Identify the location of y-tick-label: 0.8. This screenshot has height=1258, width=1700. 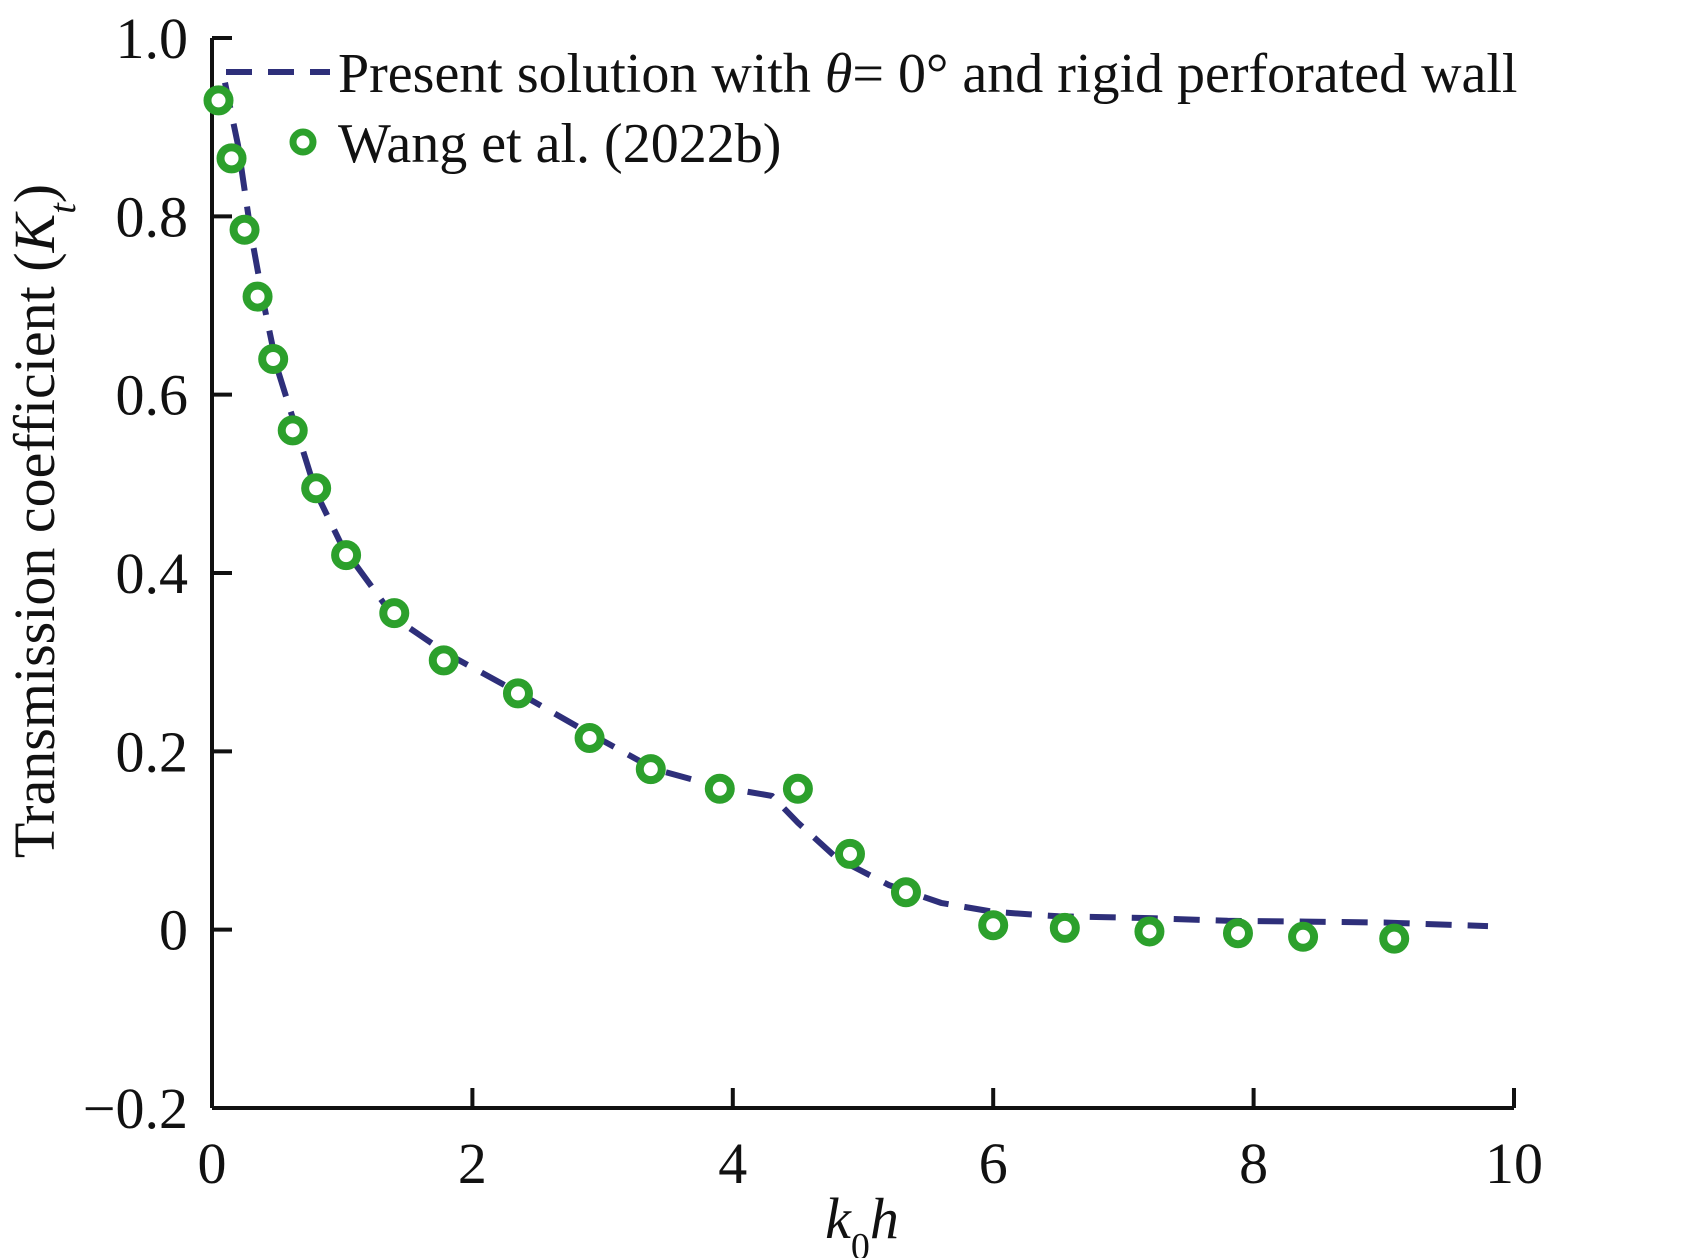
(152, 216).